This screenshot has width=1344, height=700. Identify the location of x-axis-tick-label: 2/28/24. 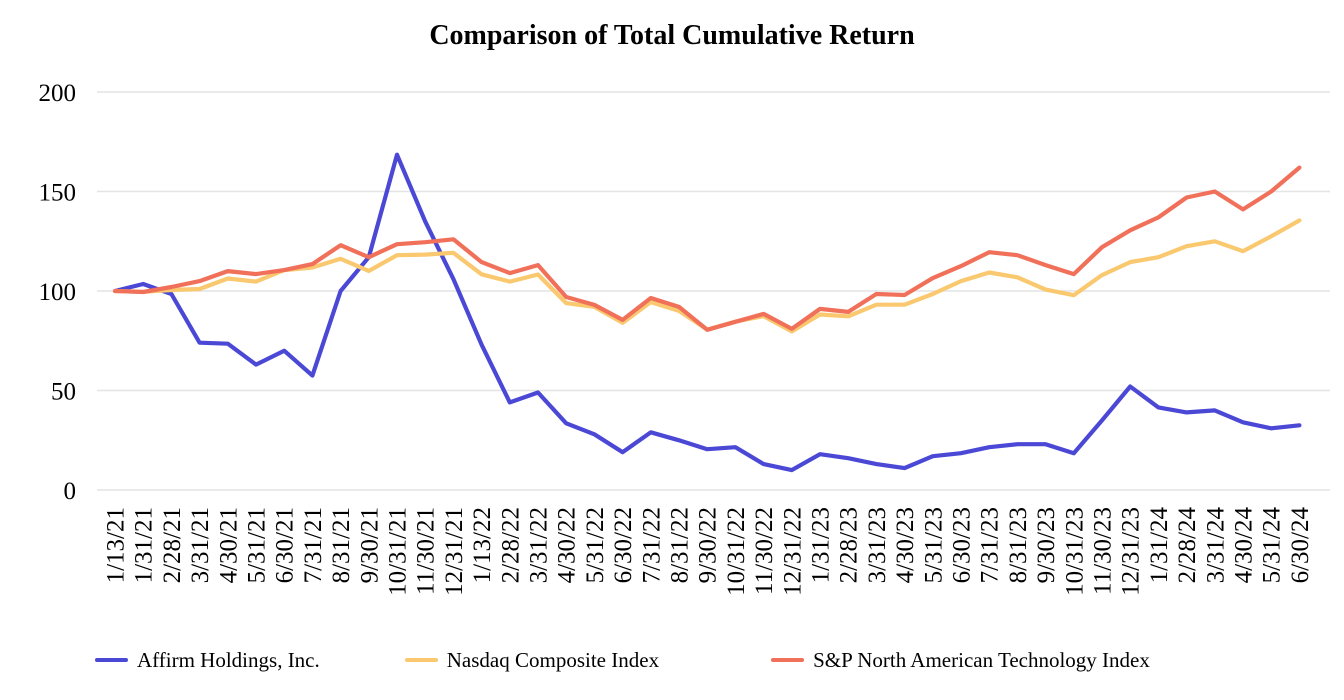
(1187, 545).